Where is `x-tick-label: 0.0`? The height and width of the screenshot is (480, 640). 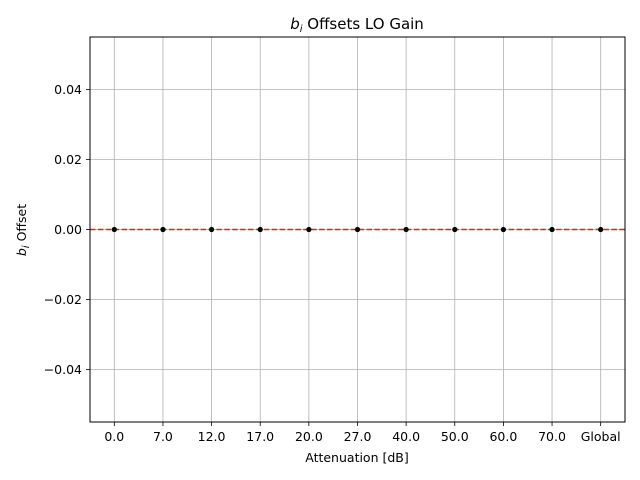 x-tick-label: 0.0 is located at coordinates (114, 436).